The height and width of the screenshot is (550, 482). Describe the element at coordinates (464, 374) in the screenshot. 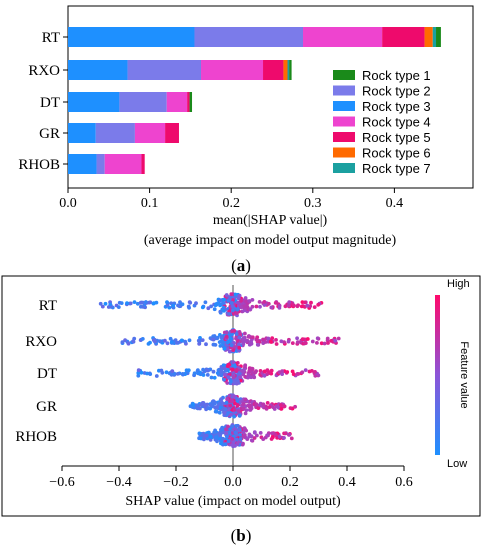

I see `colorbar-title: Feature value` at that location.